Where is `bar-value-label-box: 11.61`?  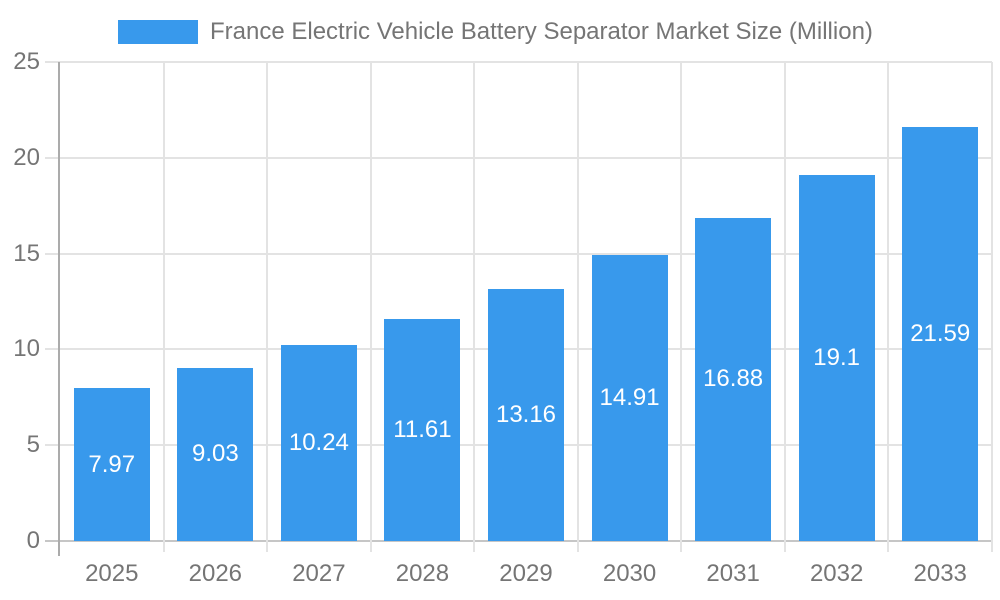 bar-value-label-box: 11.61 is located at coordinates (422, 430).